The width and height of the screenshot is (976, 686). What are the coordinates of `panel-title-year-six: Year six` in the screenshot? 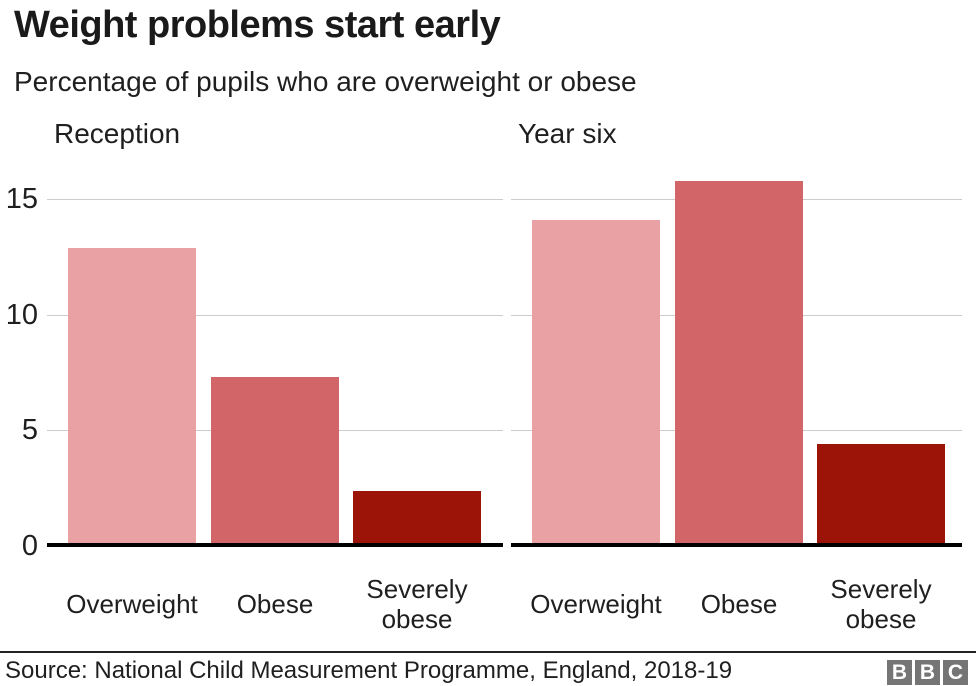 It's located at (567, 133).